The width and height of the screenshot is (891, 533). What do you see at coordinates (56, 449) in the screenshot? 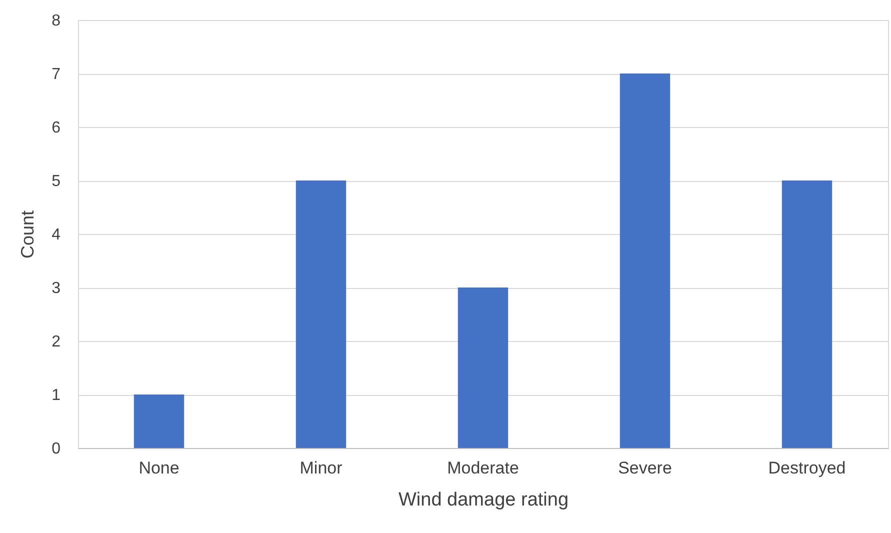
I see `y-tick-label: 0` at bounding box center [56, 449].